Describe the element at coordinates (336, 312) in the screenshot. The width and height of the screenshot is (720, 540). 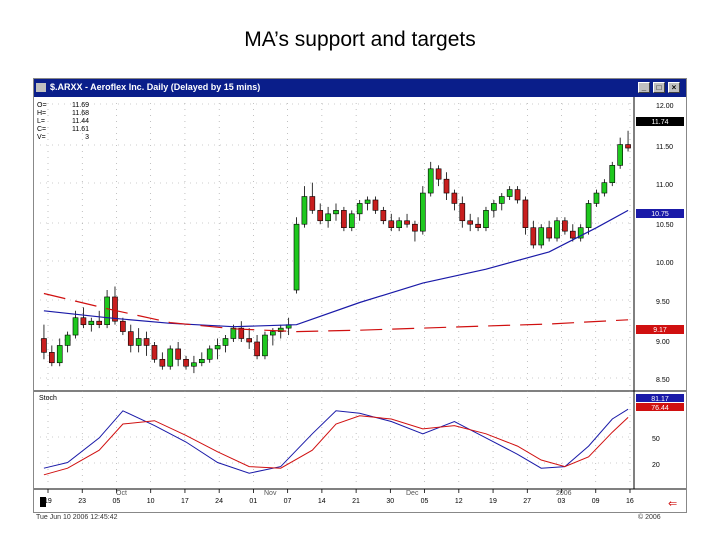
I see `moving-average-red` at that location.